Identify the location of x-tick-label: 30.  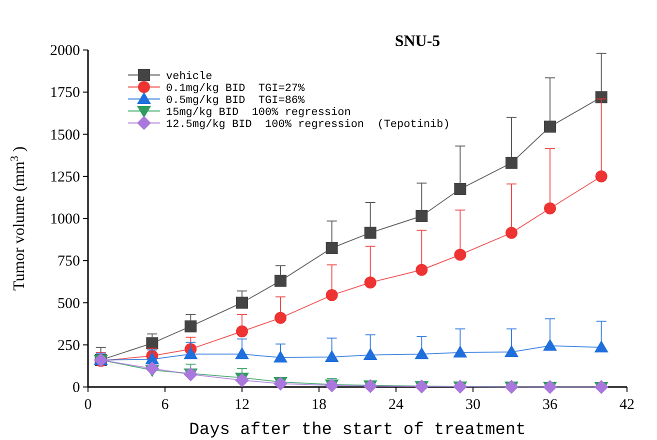
(473, 405).